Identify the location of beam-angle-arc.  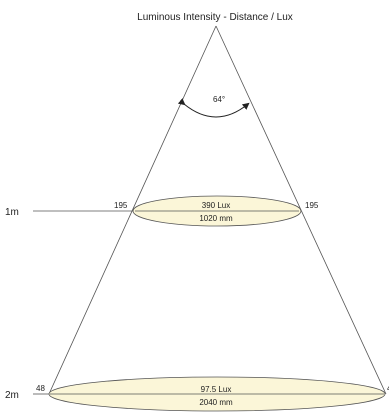
(213, 108).